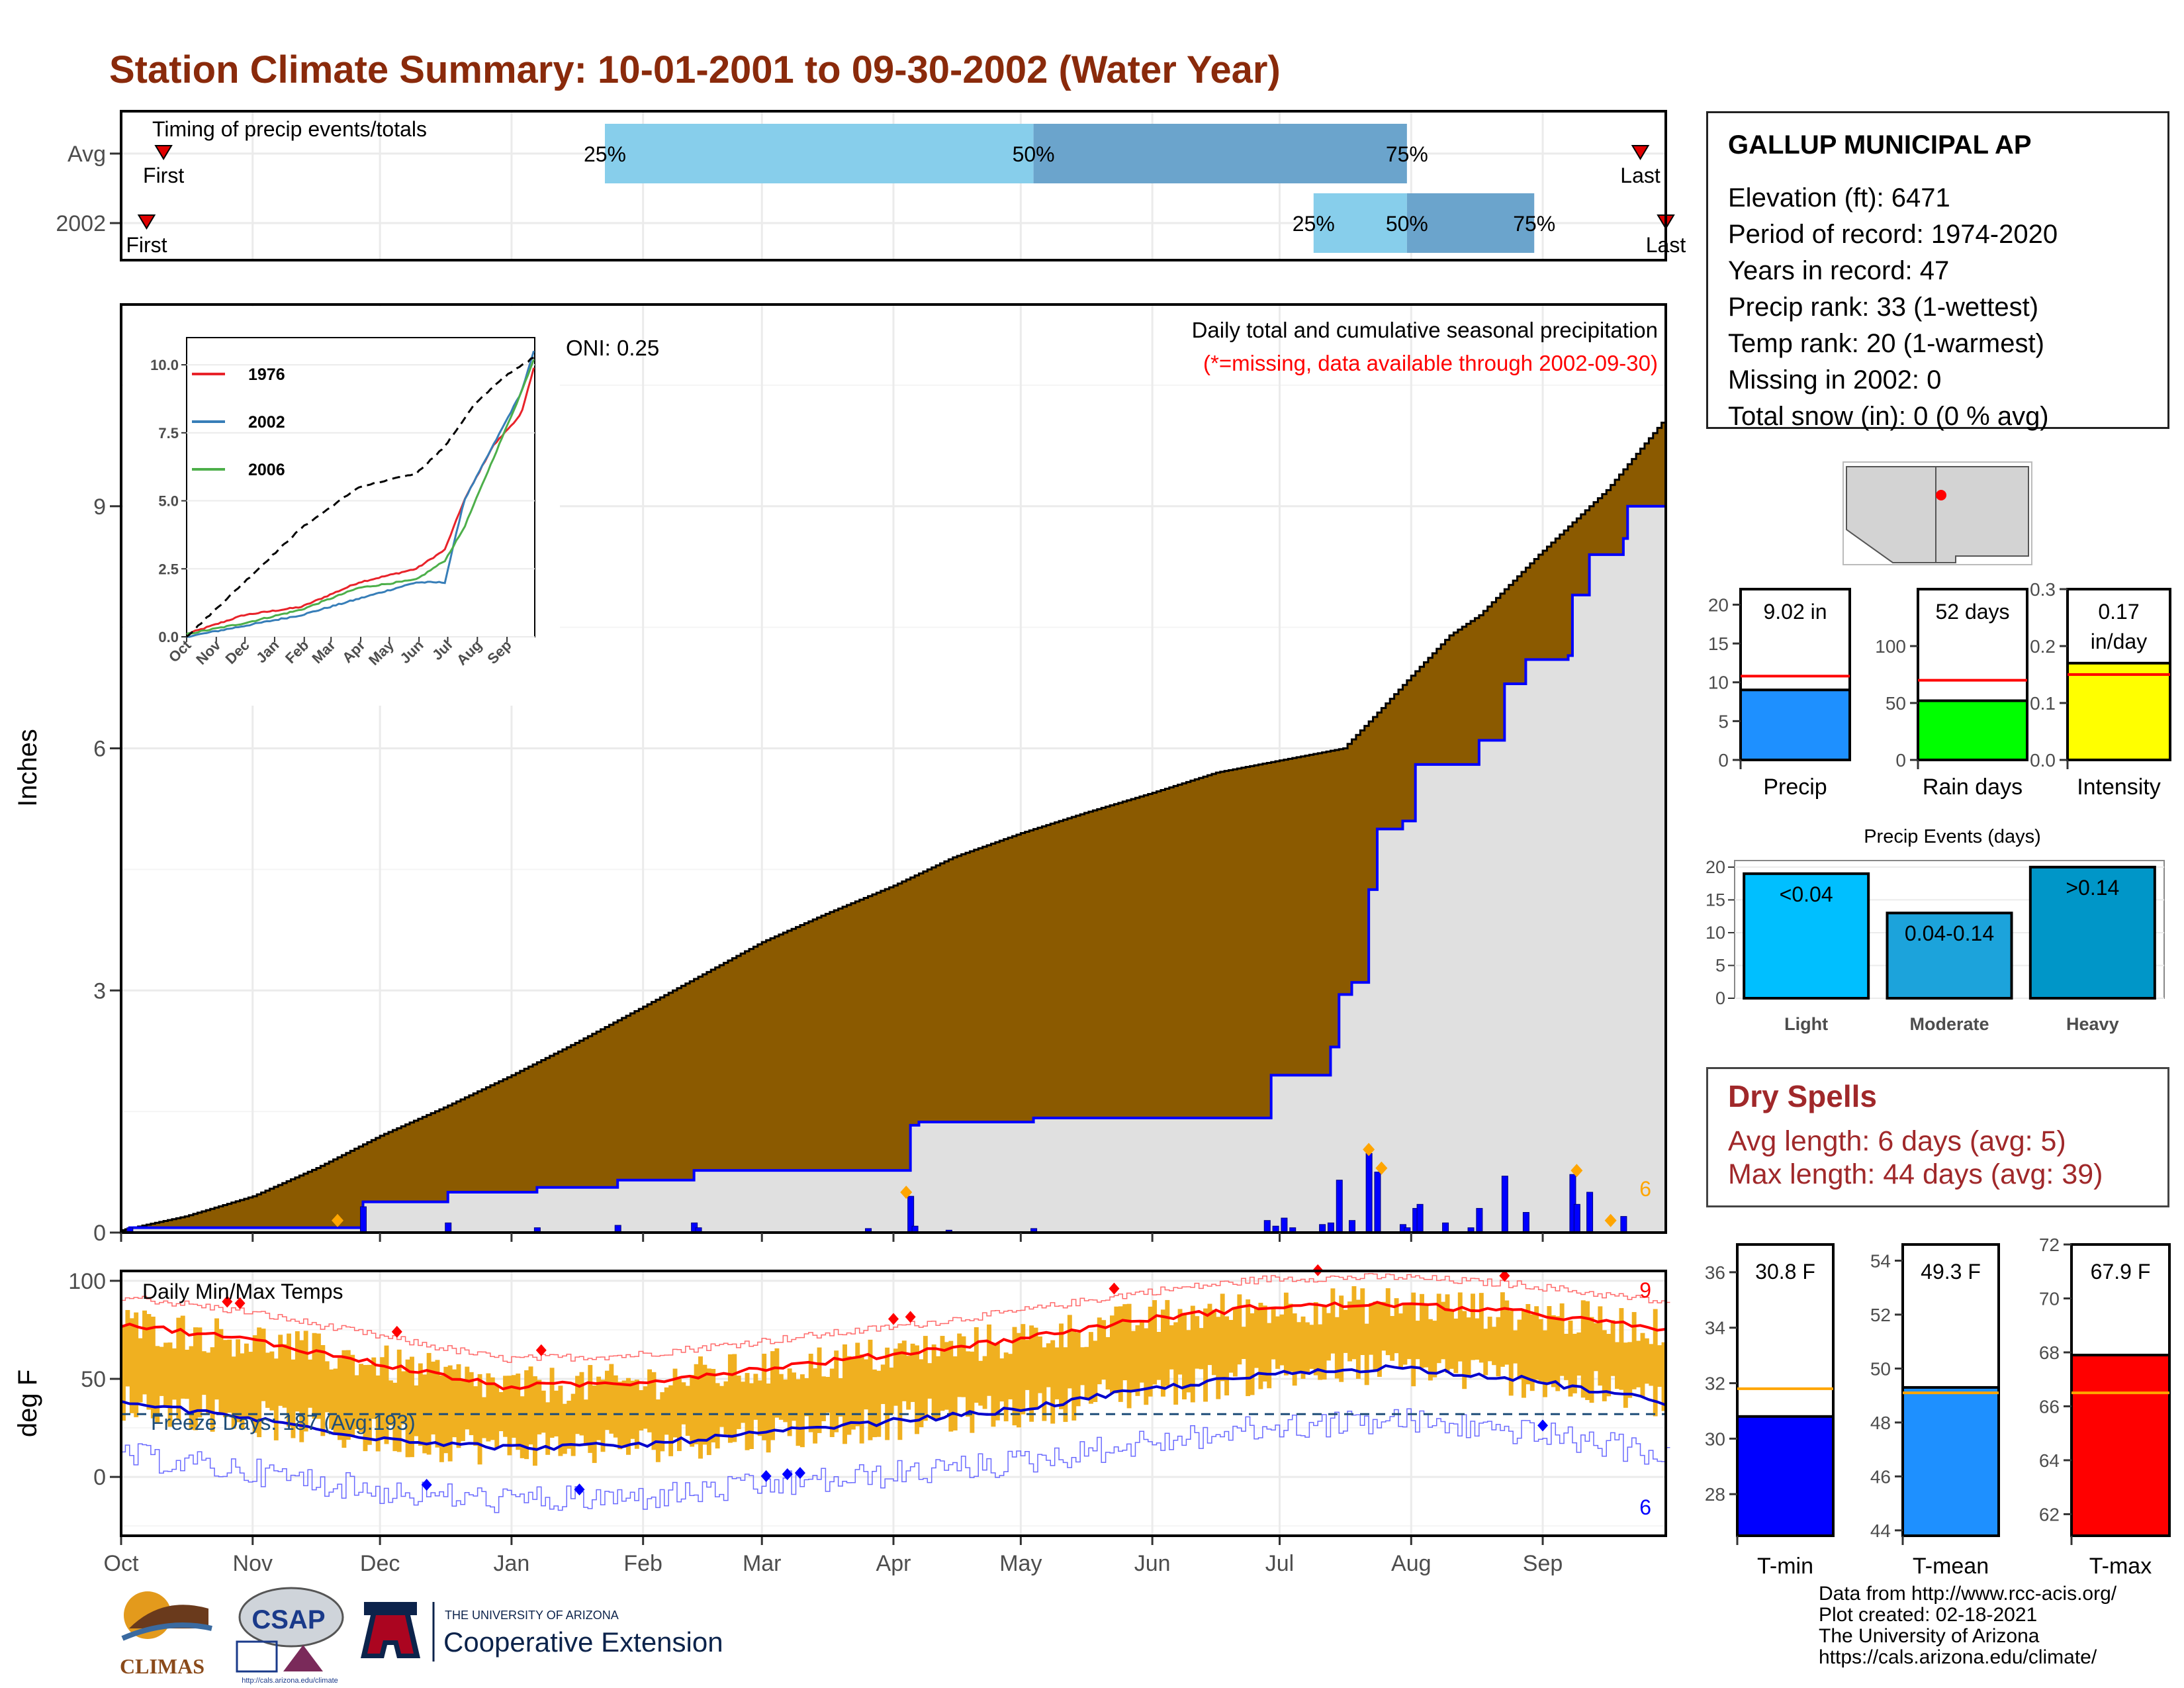 The width and height of the screenshot is (2184, 1688). What do you see at coordinates (1880, 1260) in the screenshot?
I see `tgauge-ytick-label: 54` at bounding box center [1880, 1260].